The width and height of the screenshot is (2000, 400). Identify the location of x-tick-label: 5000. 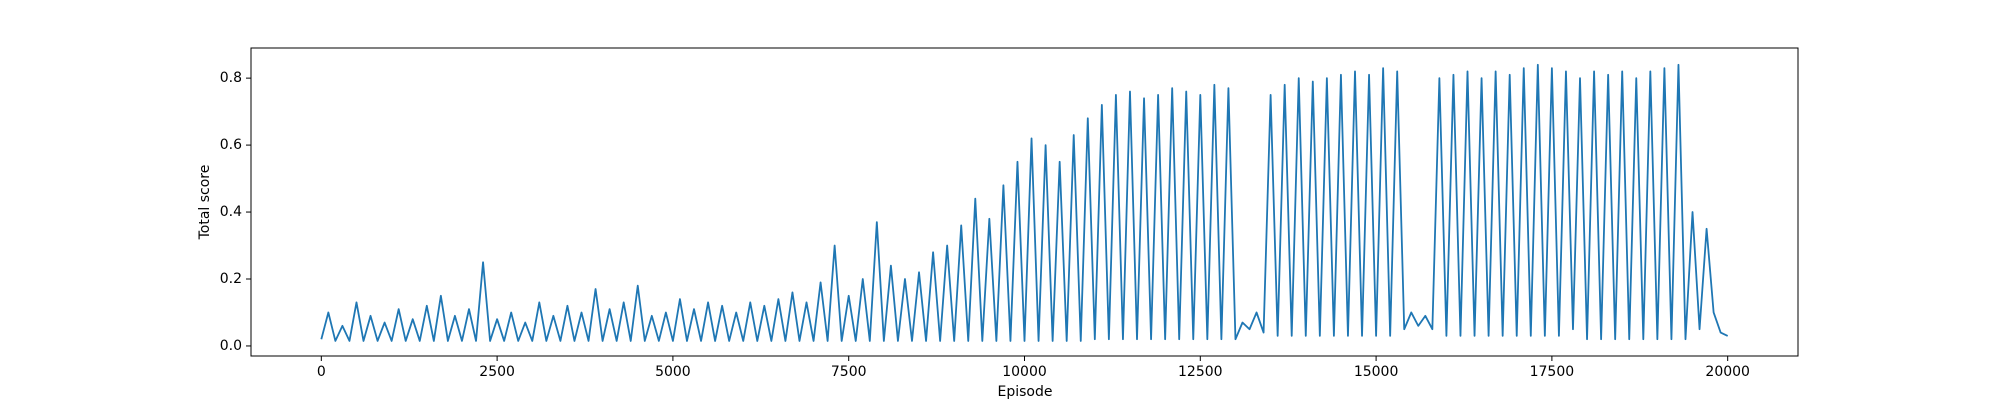
(673, 372).